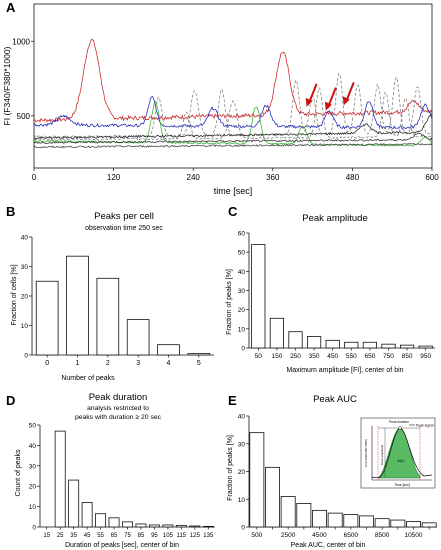 The image size is (441, 550). I want to click on panel-d-y-axis-label: Count of peaks, so click(18, 473).